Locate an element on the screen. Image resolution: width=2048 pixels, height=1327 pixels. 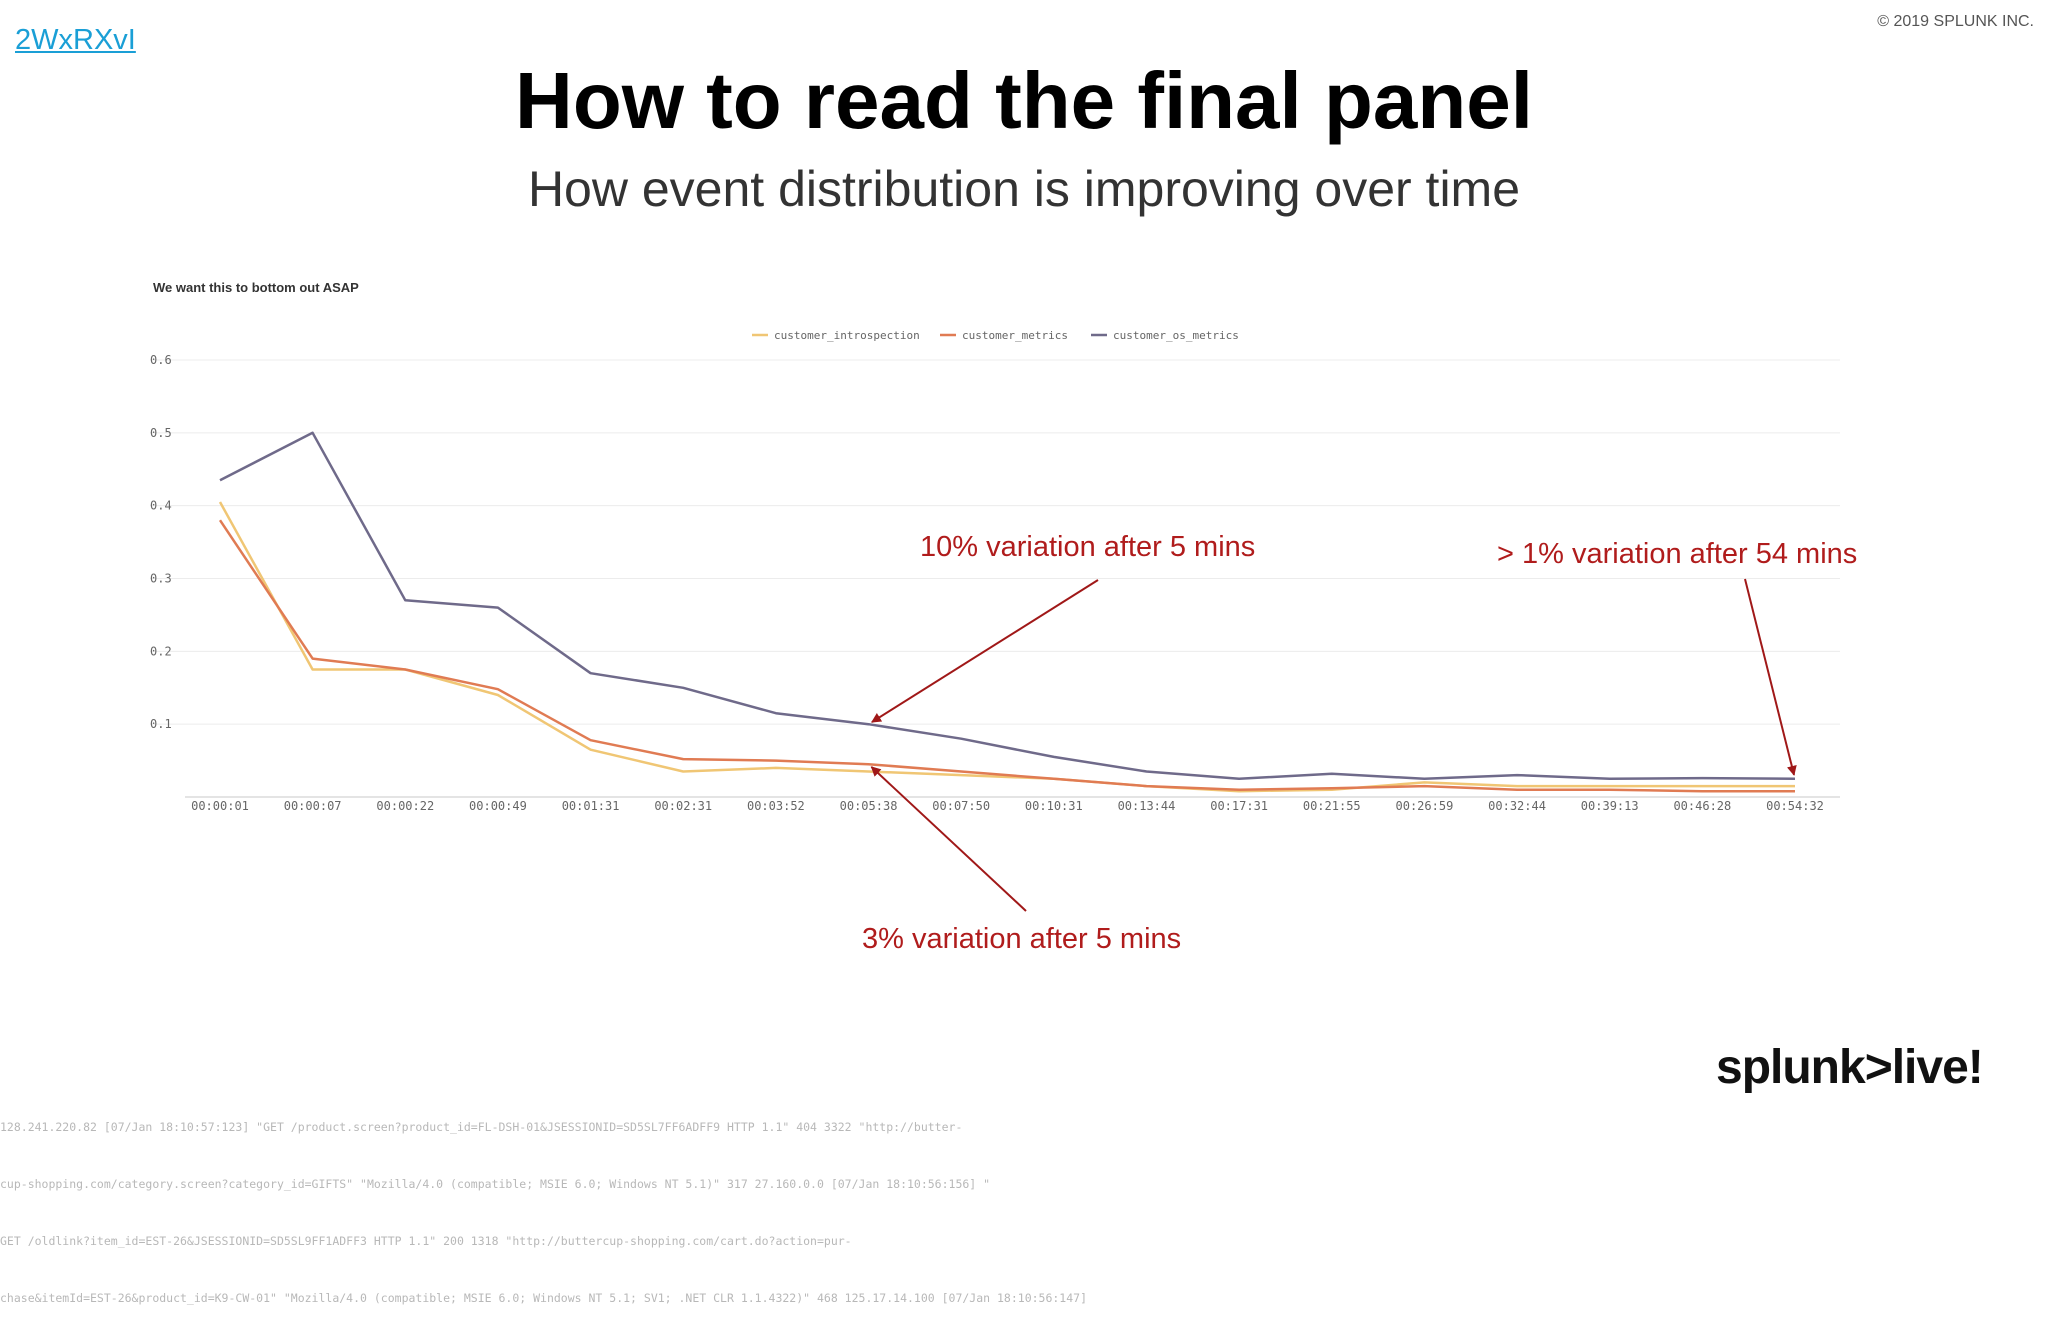
annotation-label: 10% variation after 5 mins is located at coordinates (1087, 547).